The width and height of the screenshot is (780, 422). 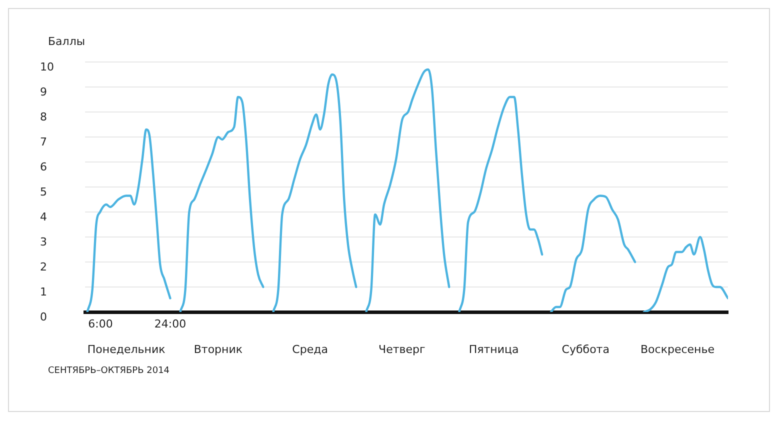 What do you see at coordinates (402, 349) in the screenshot?
I see `text: Четверг` at bounding box center [402, 349].